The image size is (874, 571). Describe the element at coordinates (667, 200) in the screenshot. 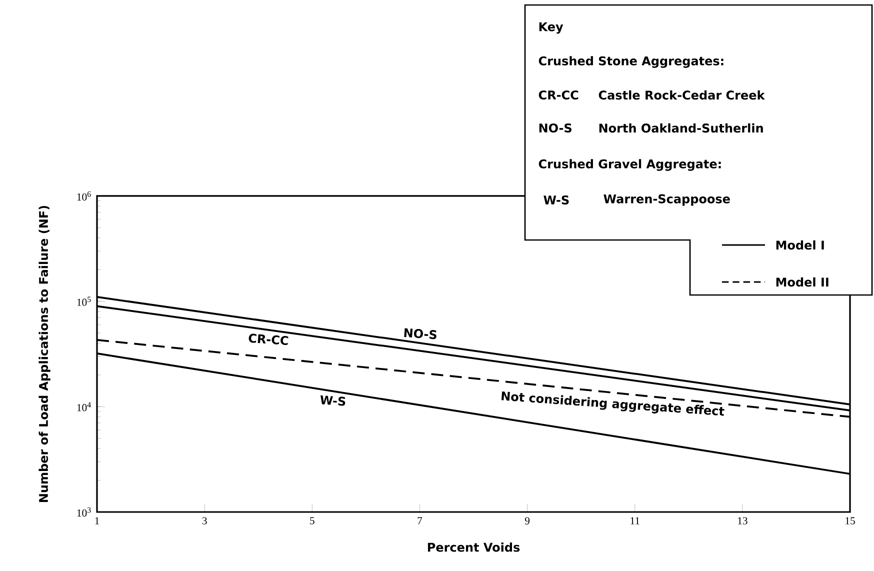

I see `annotation: Warren-Scappoose` at that location.